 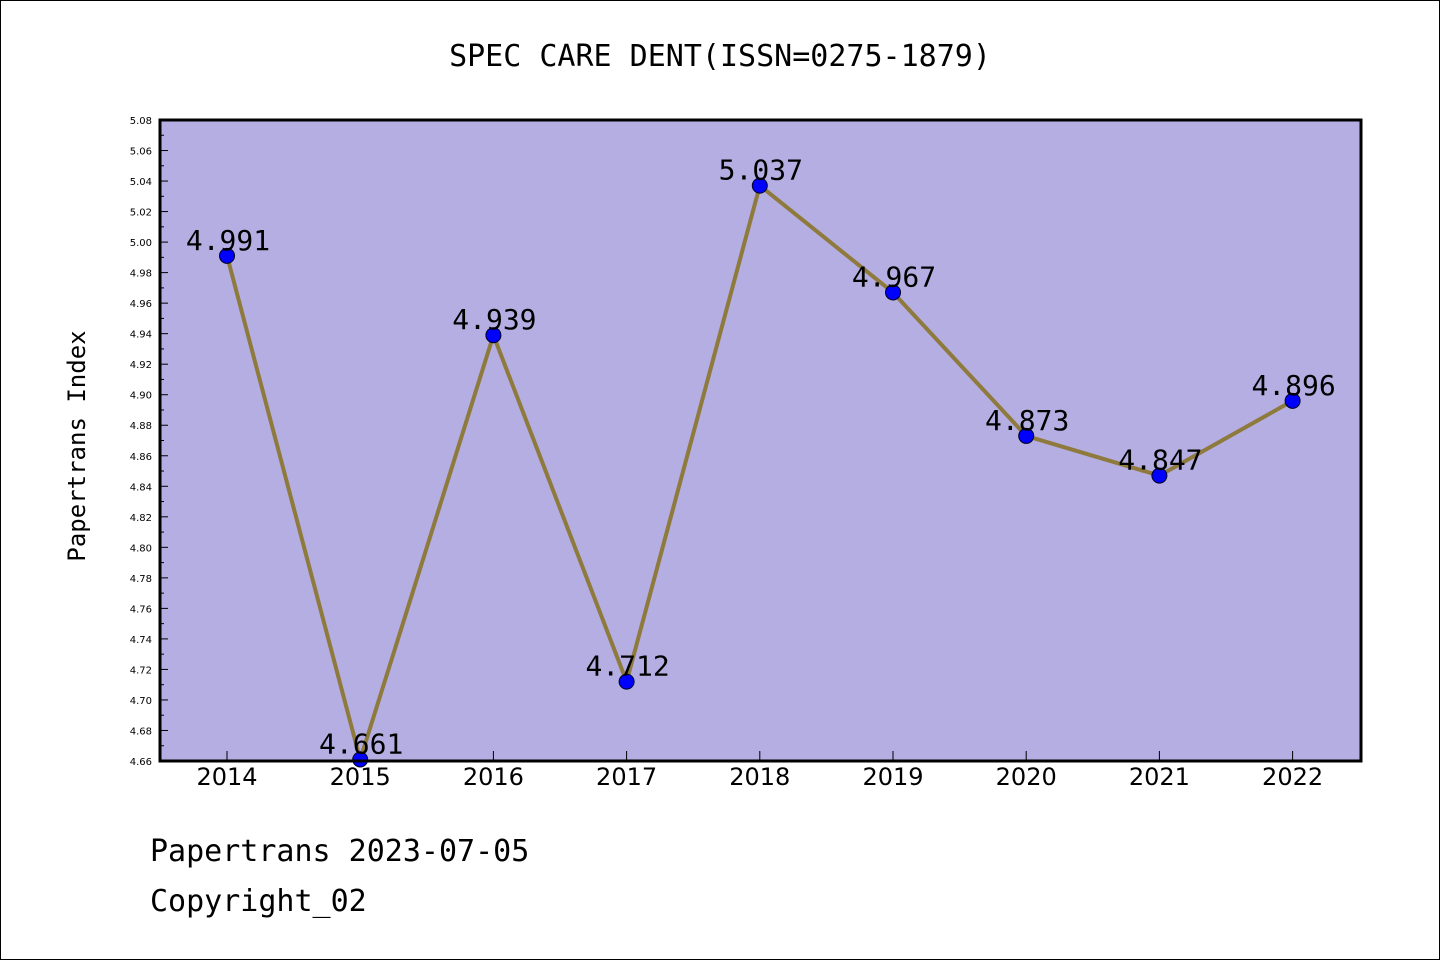 I want to click on y-tick-label: 4.86, so click(x=141, y=457).